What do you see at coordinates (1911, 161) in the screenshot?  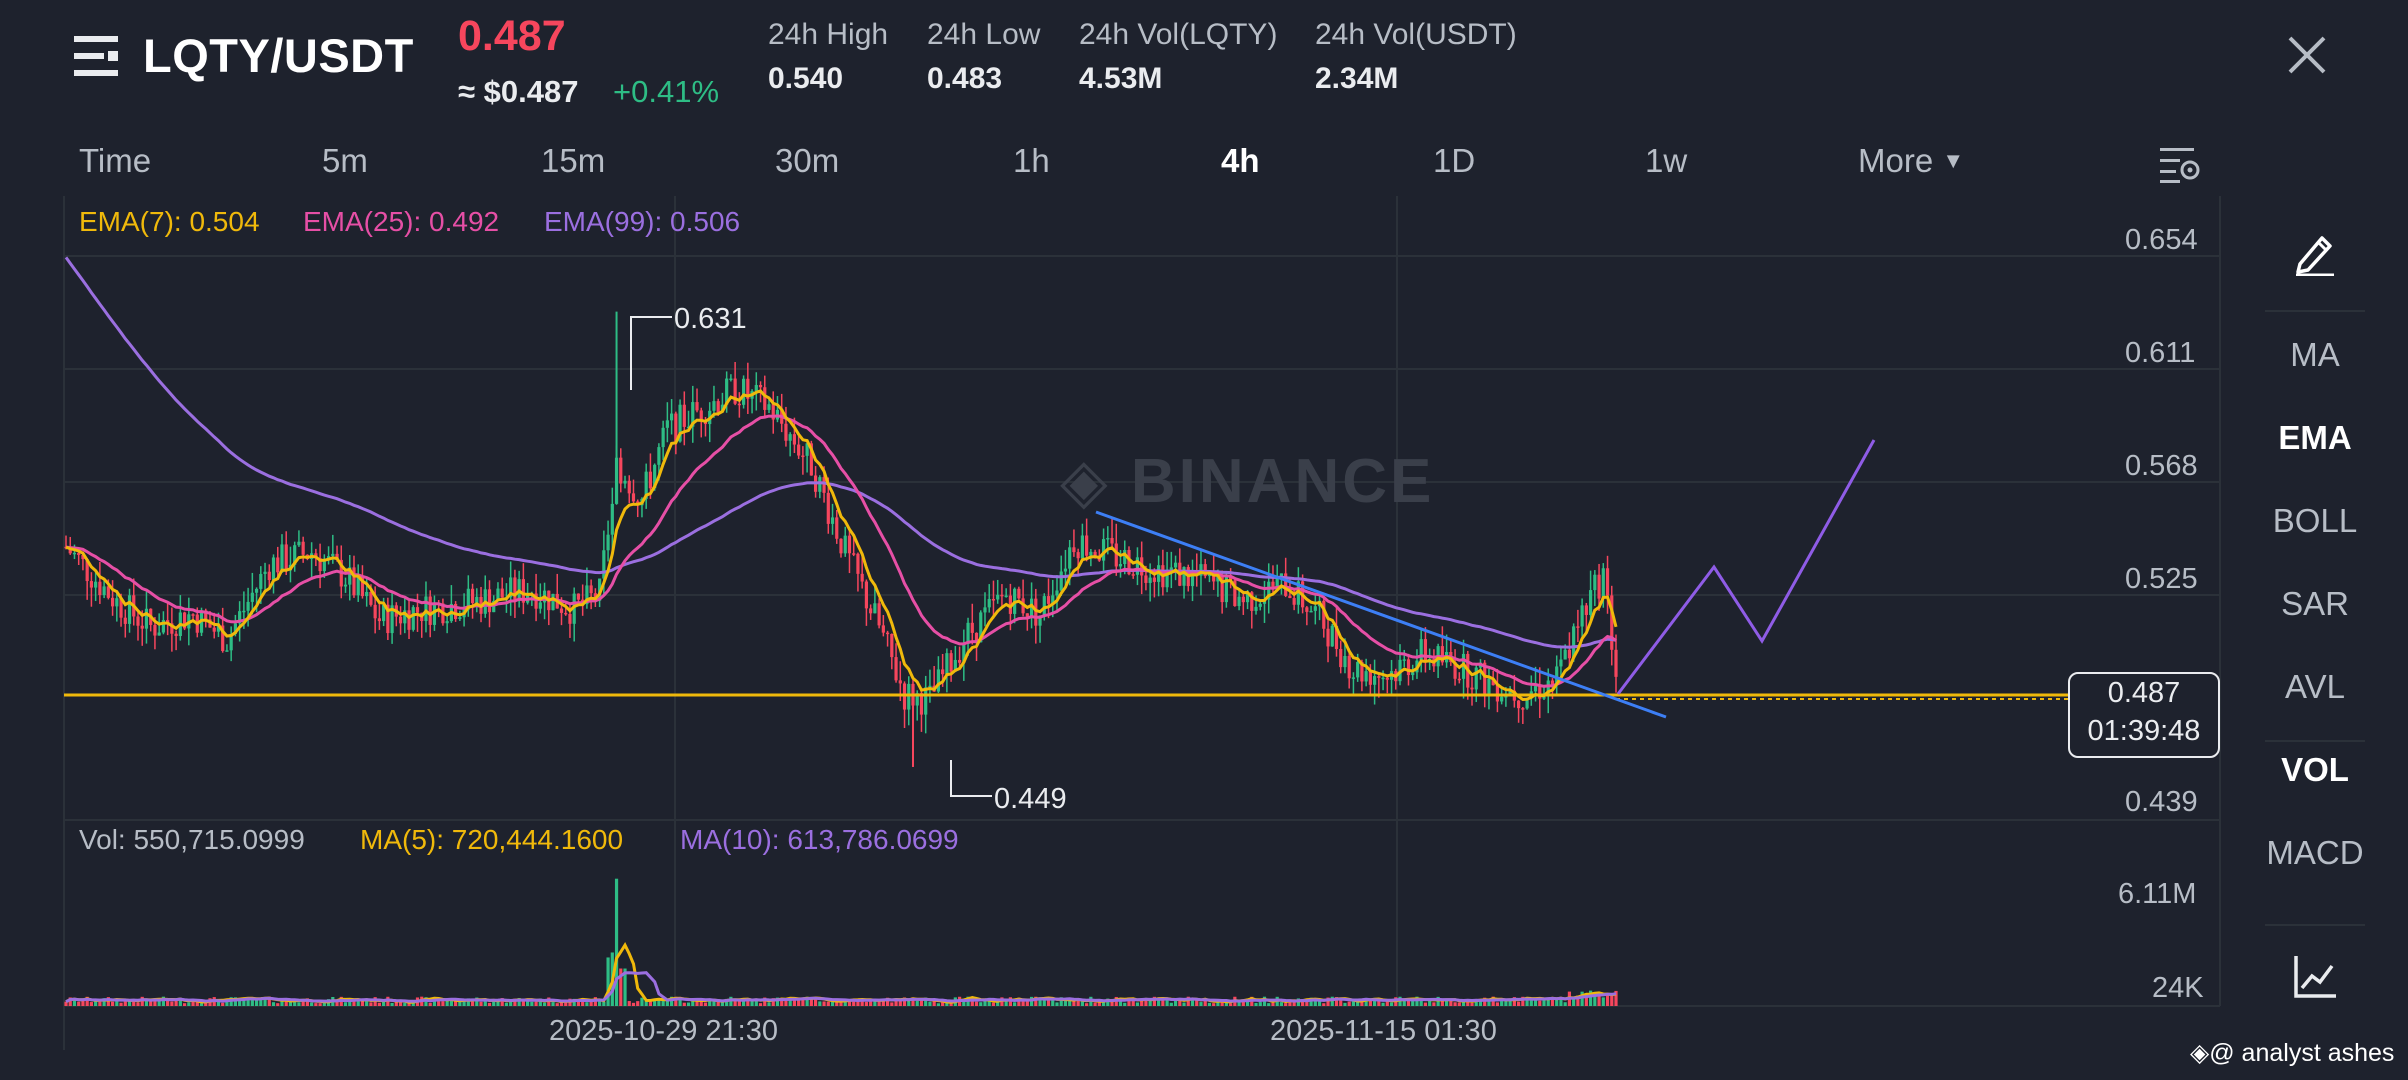 I see `more-timeframes-button: More ▼` at bounding box center [1911, 161].